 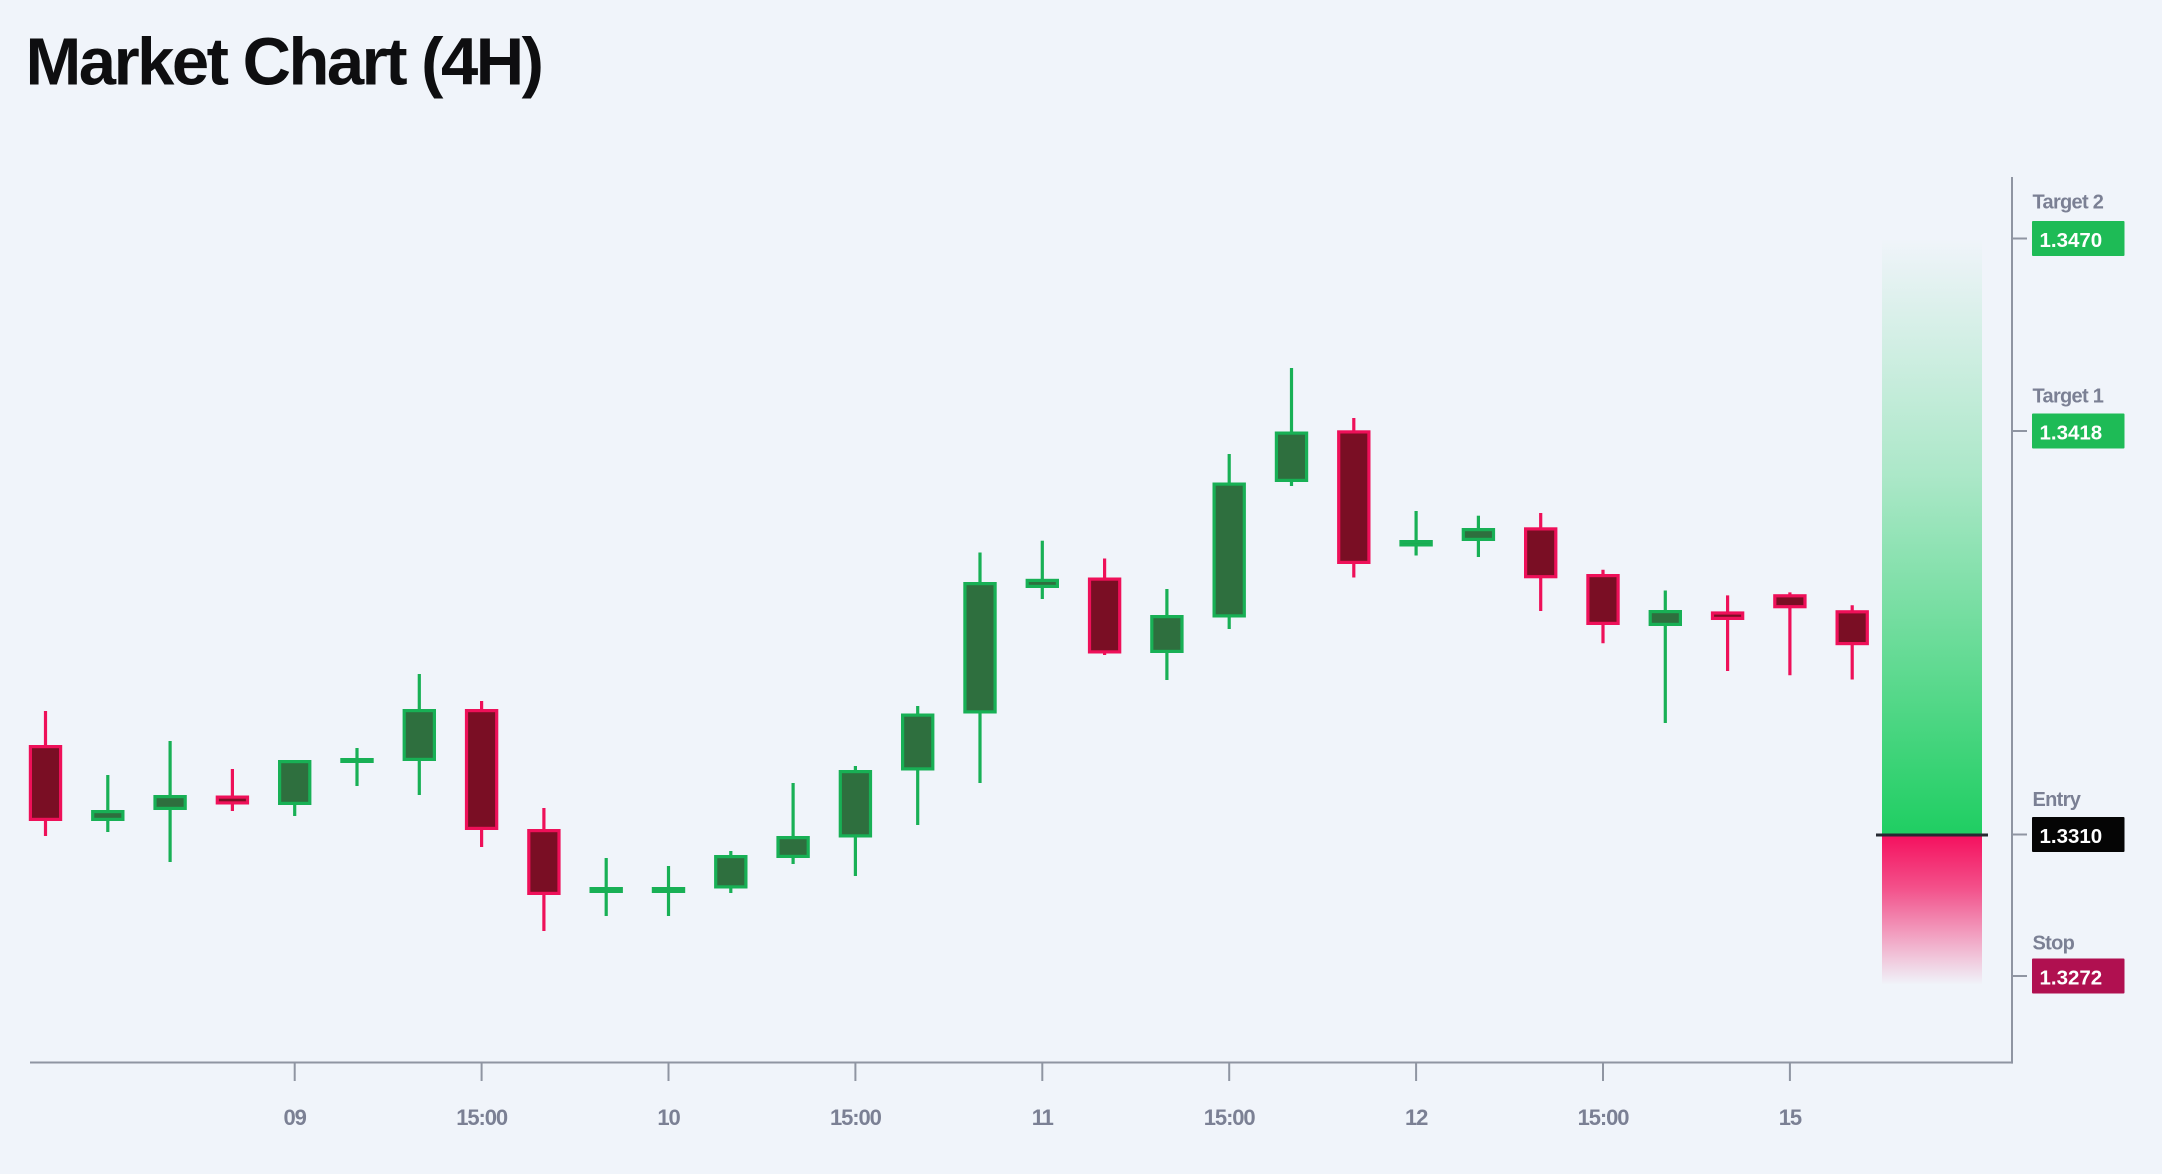 What do you see at coordinates (1790, 1117) in the screenshot?
I see `svg-text: 15` at bounding box center [1790, 1117].